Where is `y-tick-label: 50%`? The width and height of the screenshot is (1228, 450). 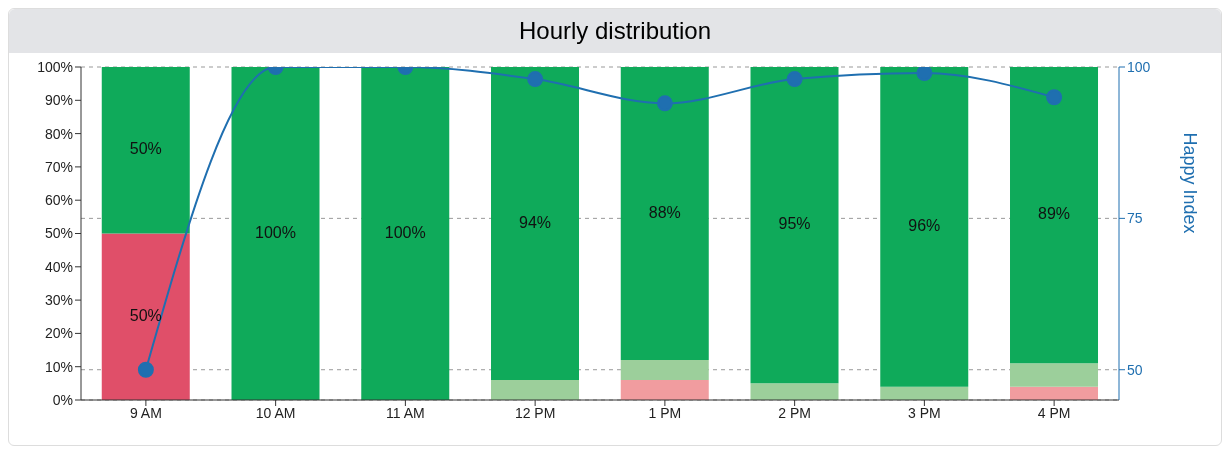
y-tick-label: 50% is located at coordinates (58, 233).